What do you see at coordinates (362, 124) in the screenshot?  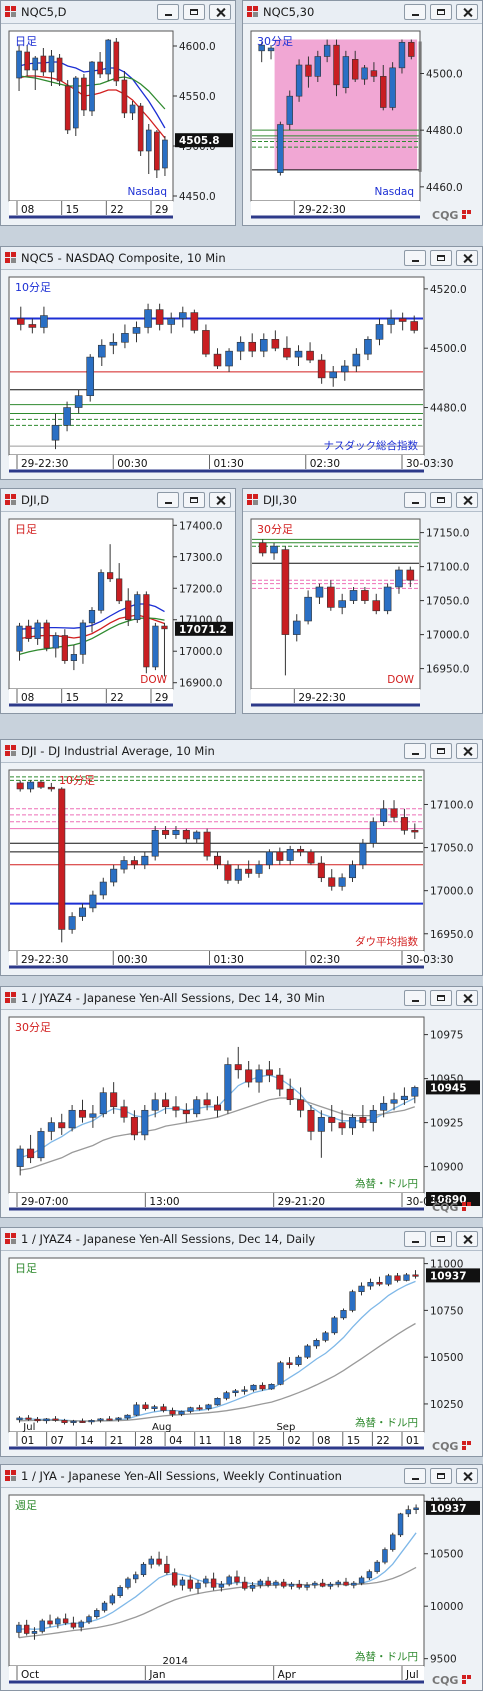 I see `chart-area: 4500.0 4480.0 4460.0 30分足 Nasdaq 29-22:30 CQG` at bounding box center [362, 124].